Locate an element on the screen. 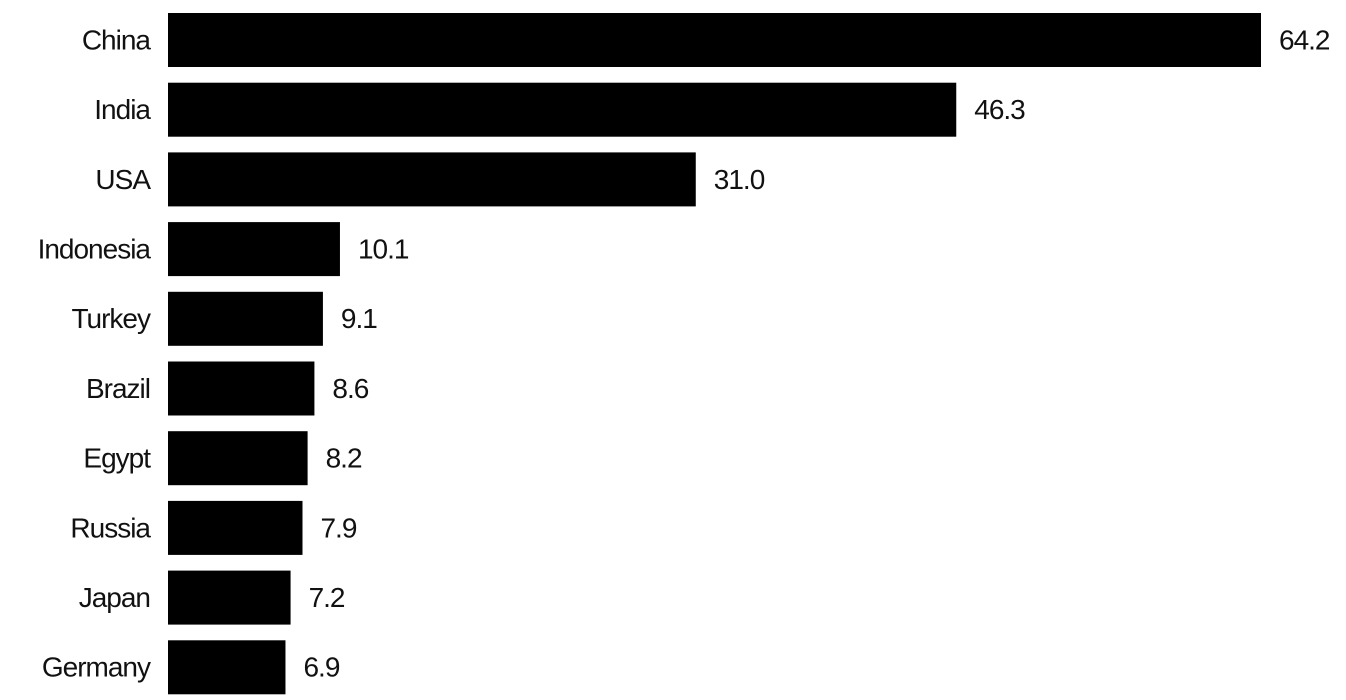  value-label: 7.2 is located at coordinates (327, 597).